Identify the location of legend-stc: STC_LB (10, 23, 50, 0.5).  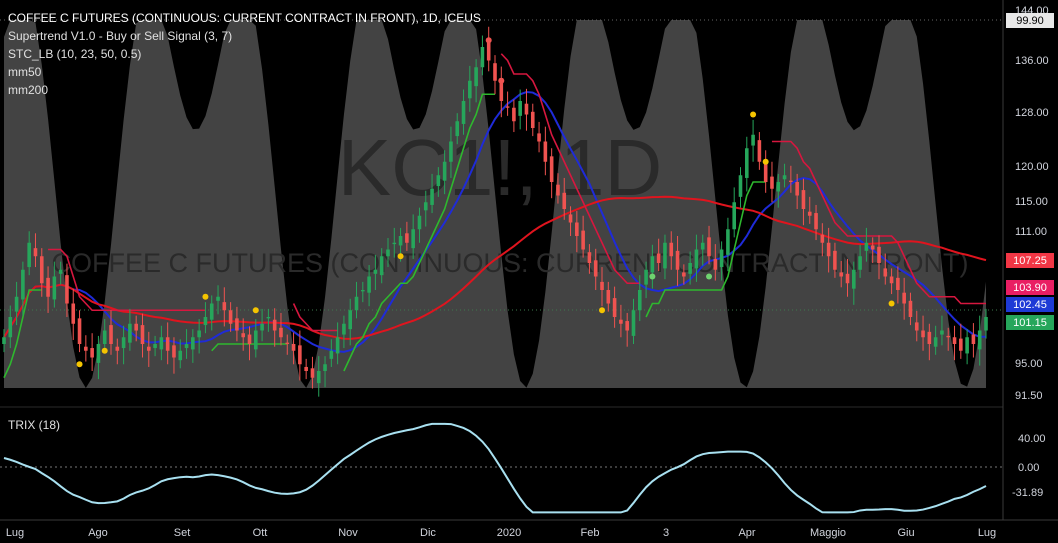
(75, 54).